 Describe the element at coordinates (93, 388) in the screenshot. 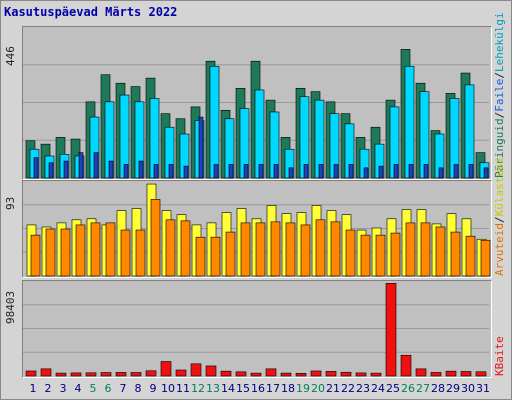

I see `day-label: 5` at that location.